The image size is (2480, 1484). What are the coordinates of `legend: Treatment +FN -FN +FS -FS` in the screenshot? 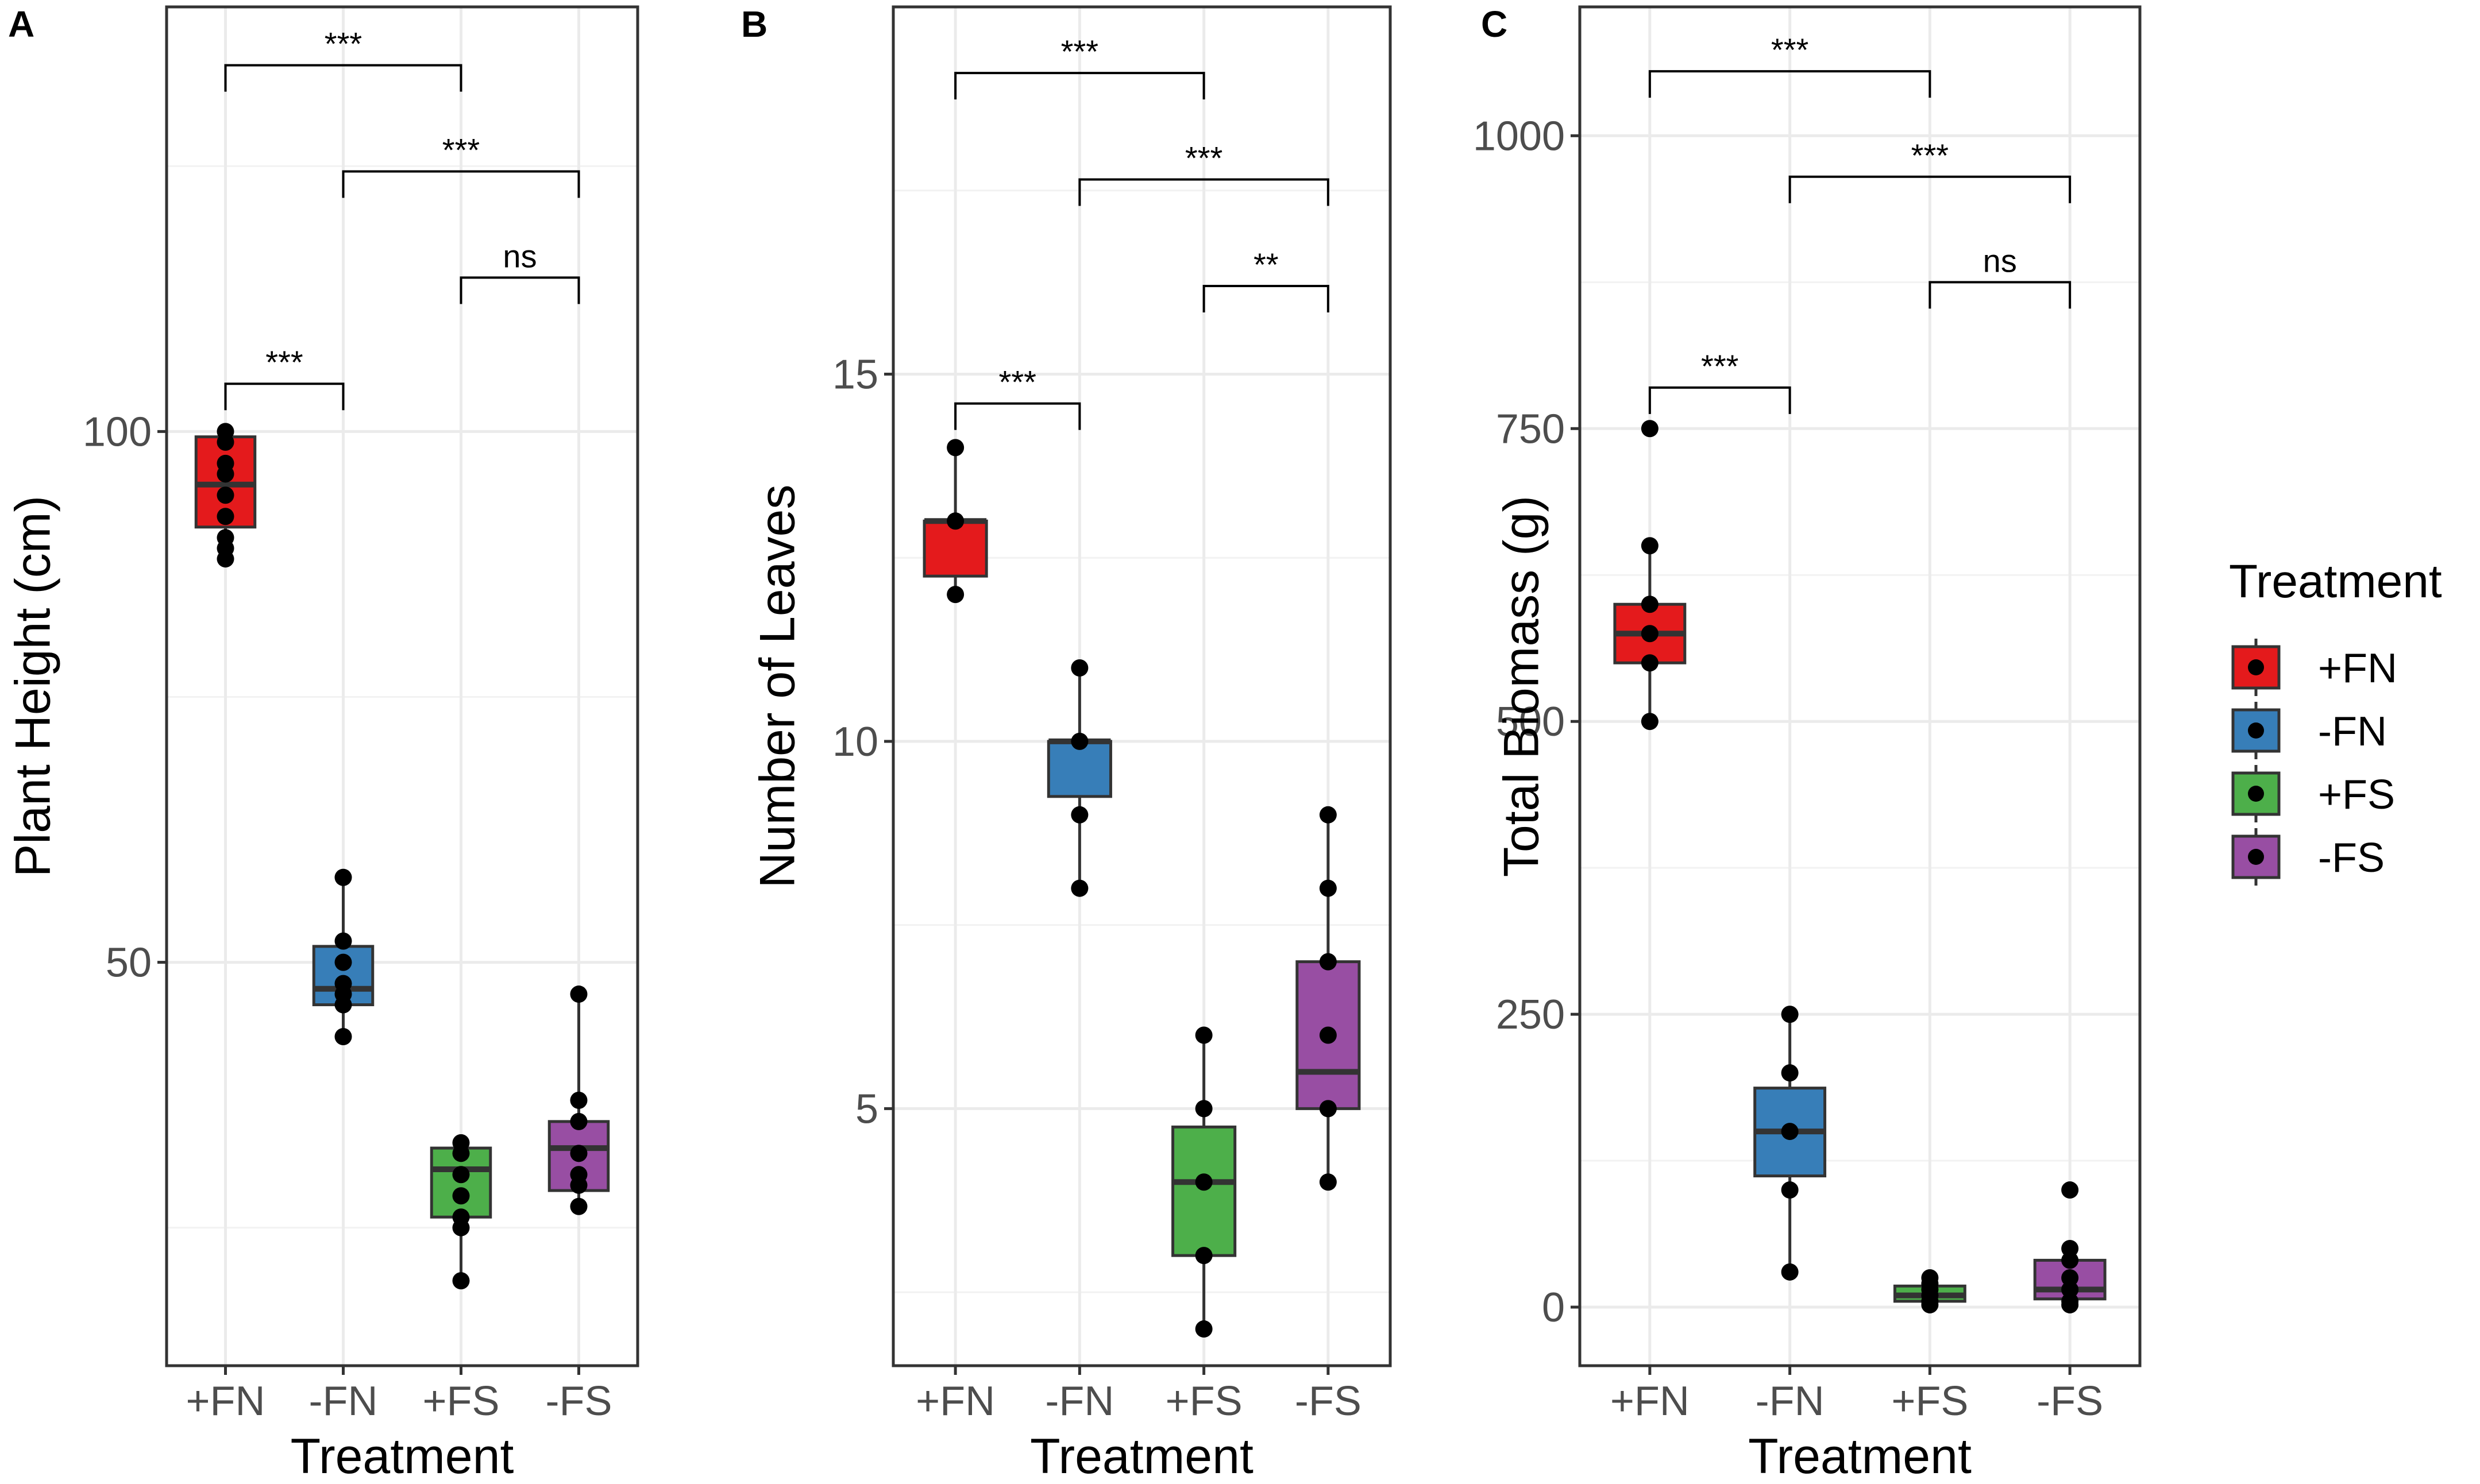 It's located at (2335, 720).